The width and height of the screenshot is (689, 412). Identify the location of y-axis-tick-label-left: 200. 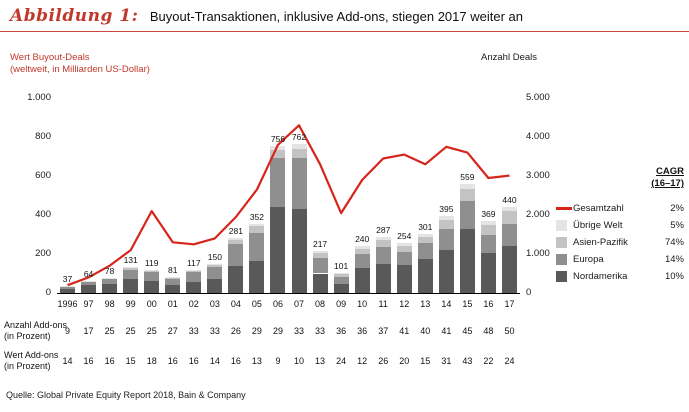
(43, 253).